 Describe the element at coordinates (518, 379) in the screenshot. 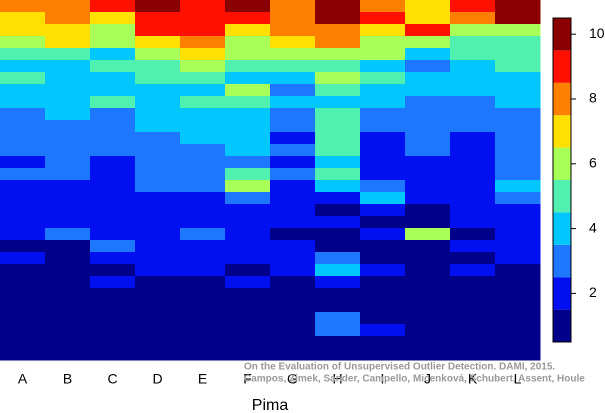

I see `x-tick-label: L` at that location.